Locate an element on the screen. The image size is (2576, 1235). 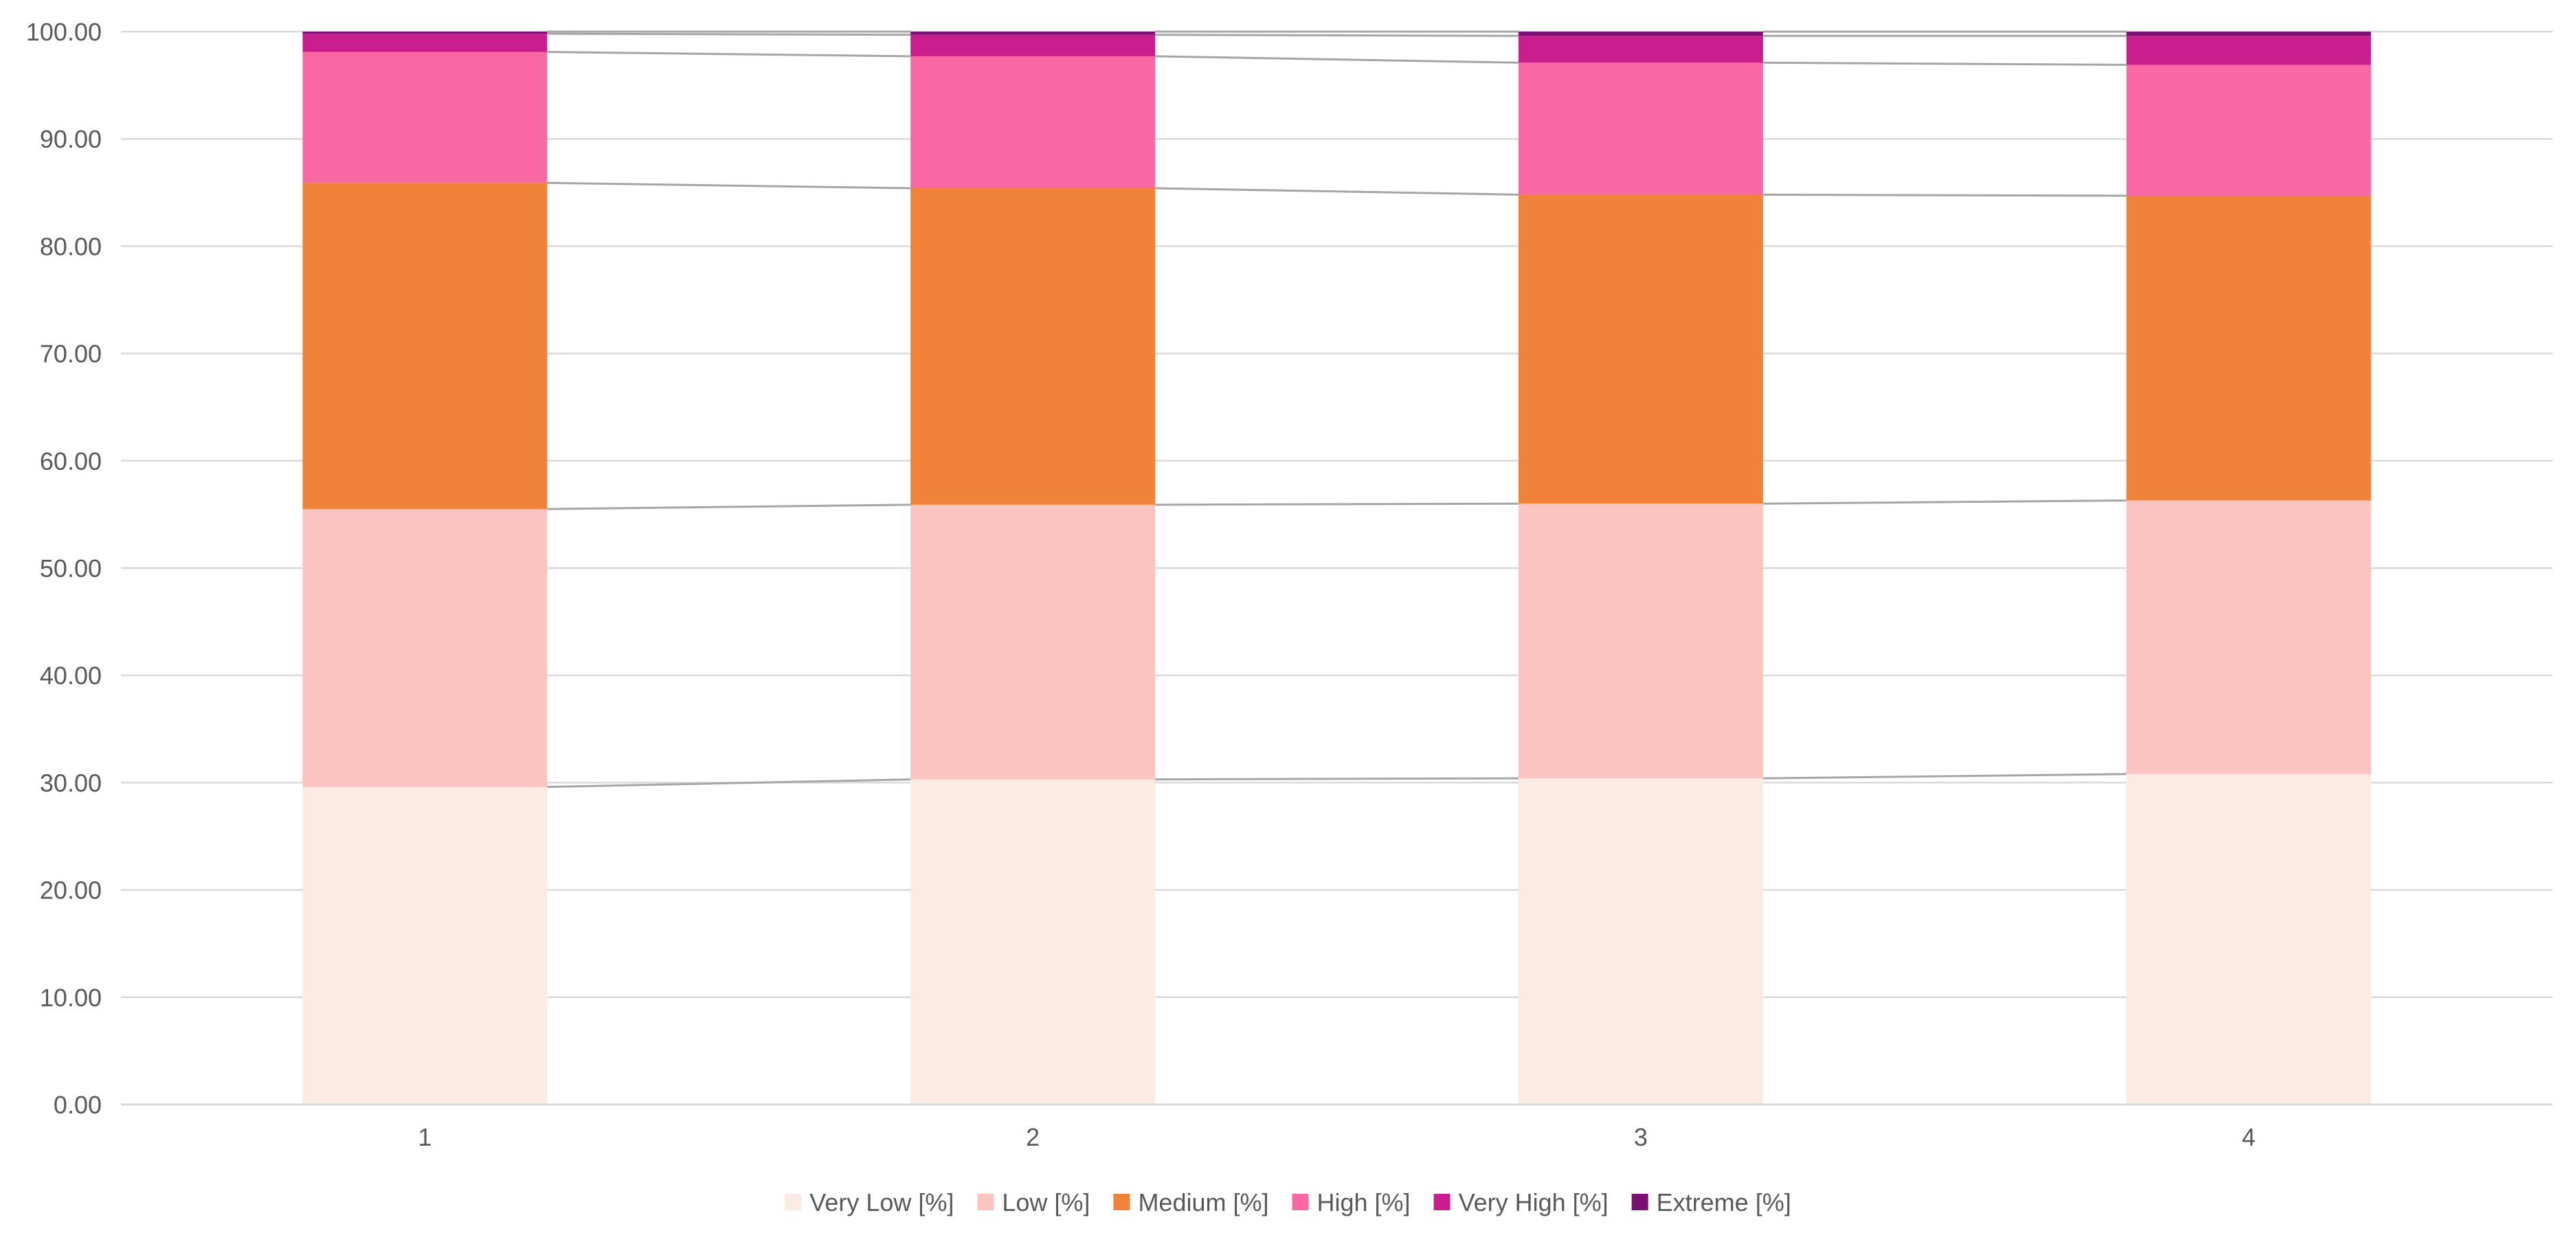
y-tick-label: 60.00 is located at coordinates (71, 461).